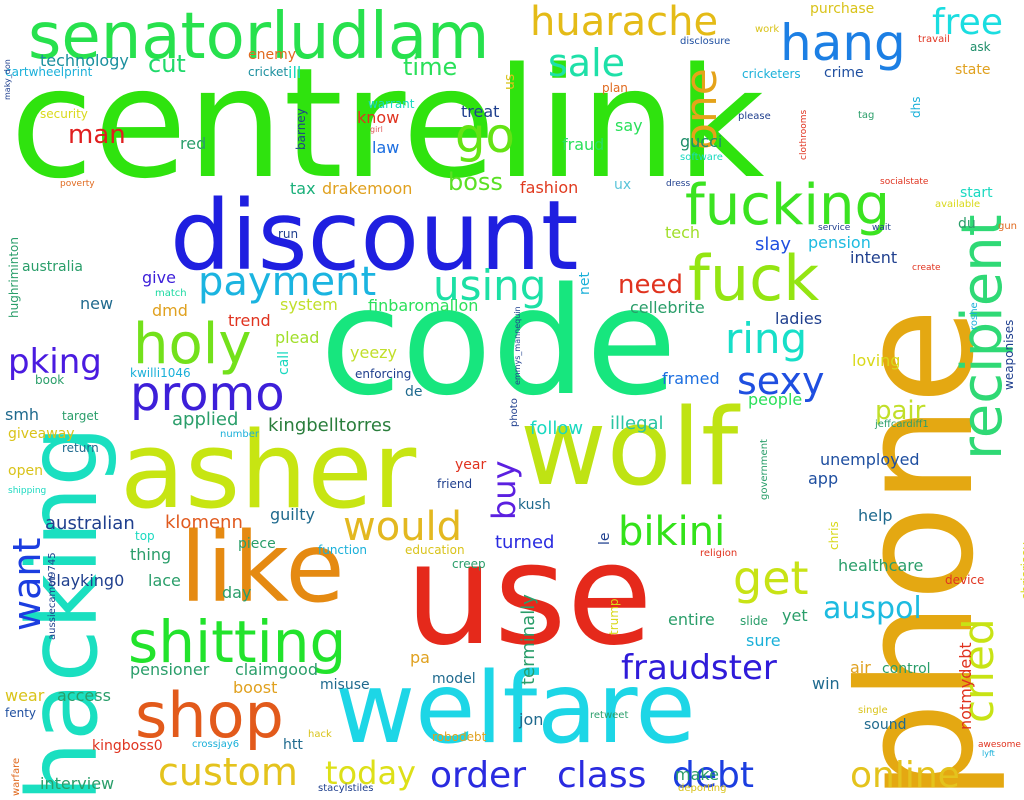  What do you see at coordinates (842, 9) in the screenshot?
I see `word-purchase: purchase` at bounding box center [842, 9].